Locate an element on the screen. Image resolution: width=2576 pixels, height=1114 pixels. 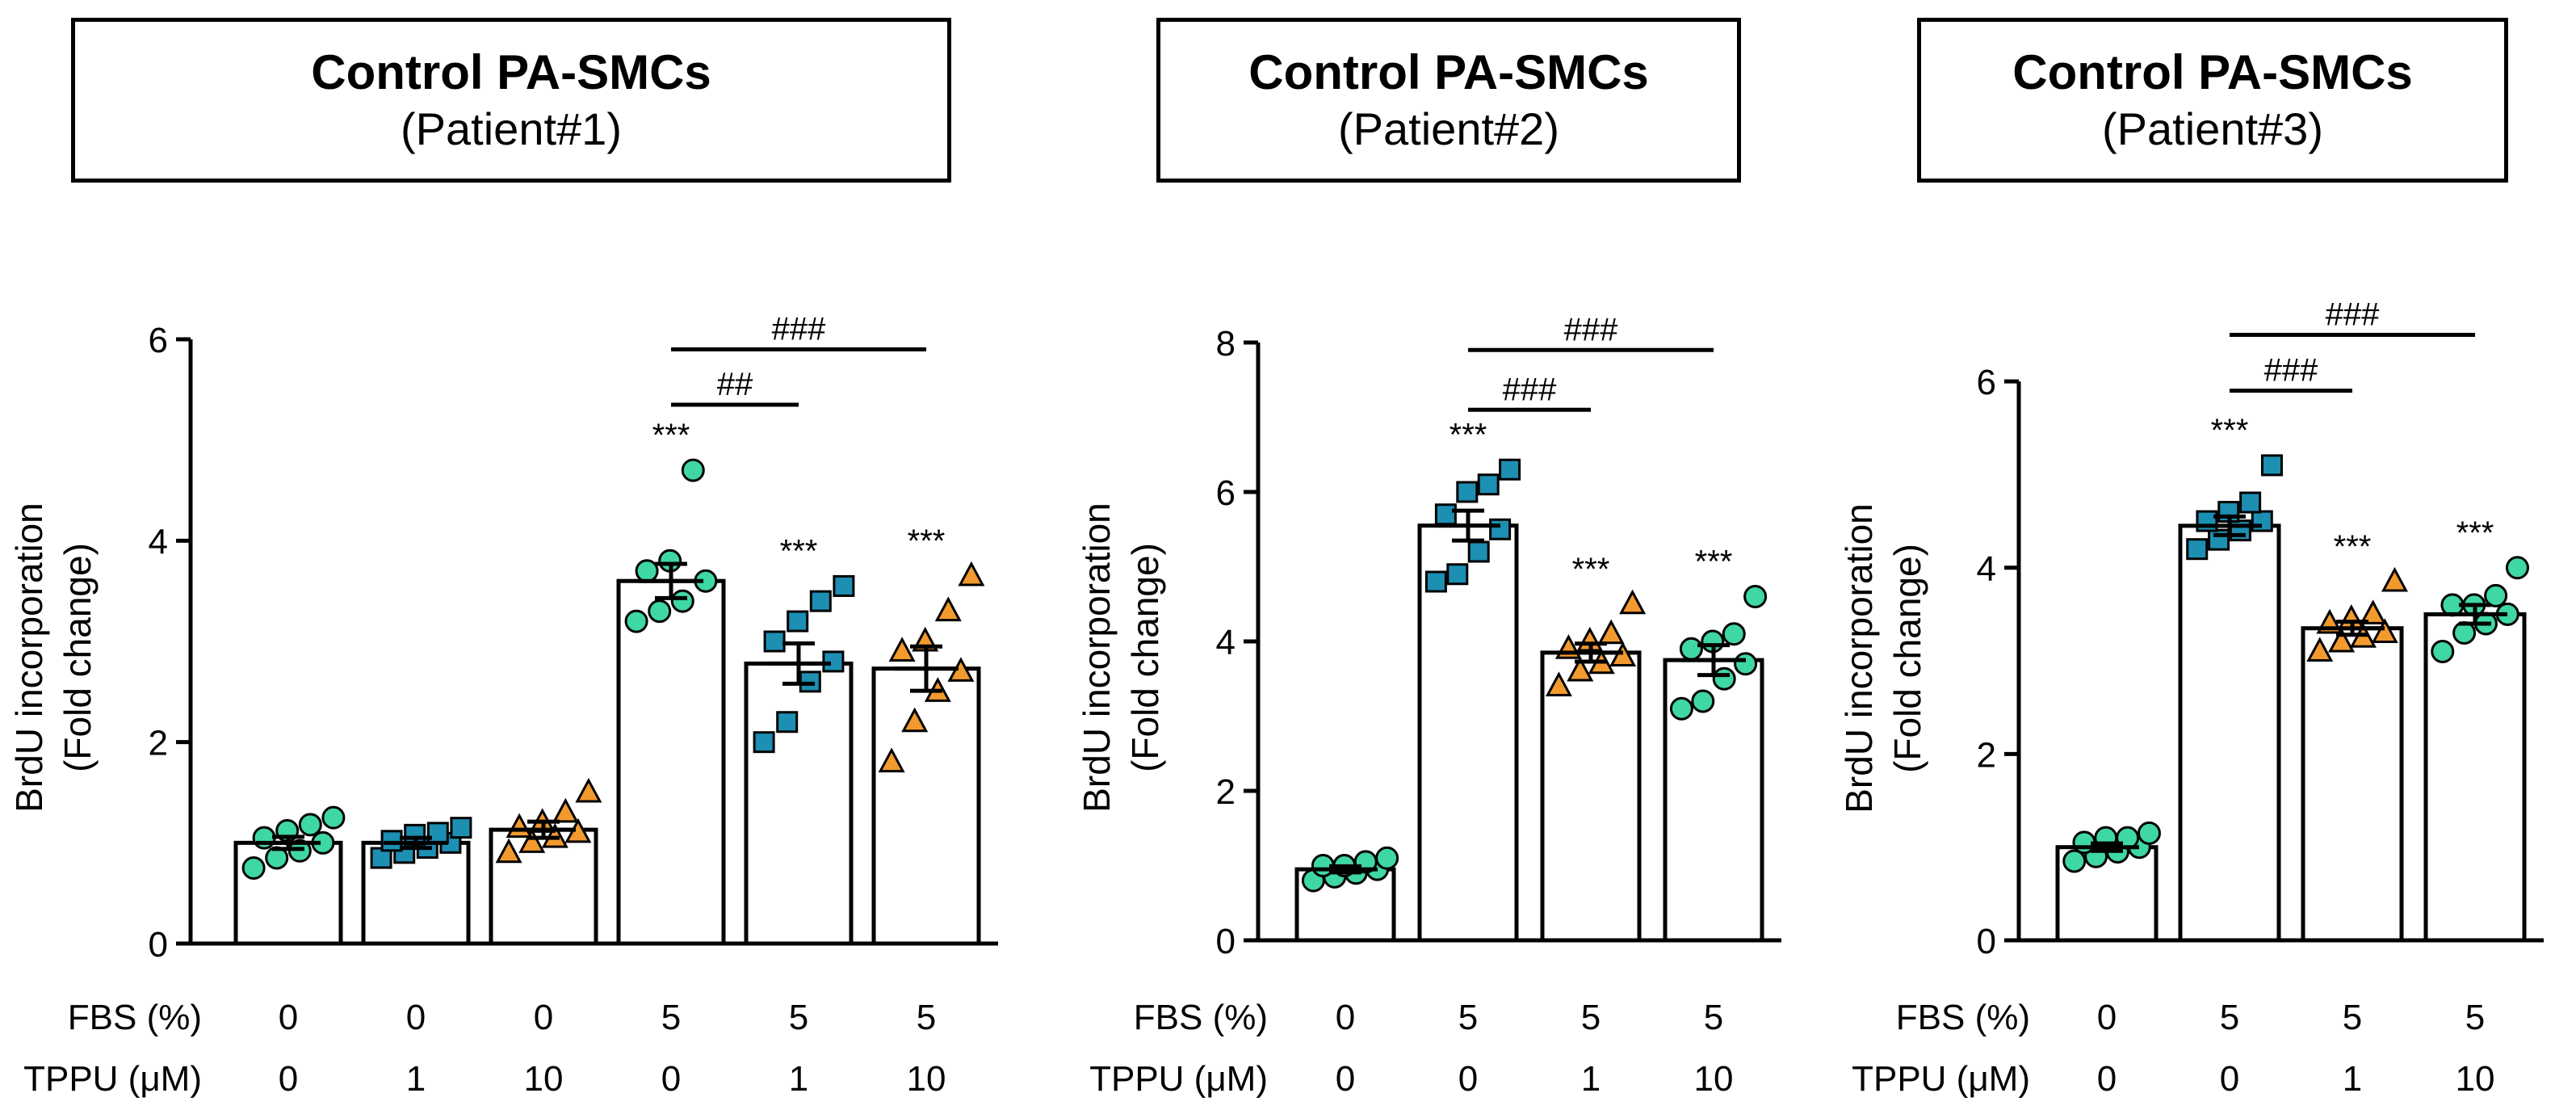
panel-1-title: Control PA-SMCs is located at coordinates (511, 72).